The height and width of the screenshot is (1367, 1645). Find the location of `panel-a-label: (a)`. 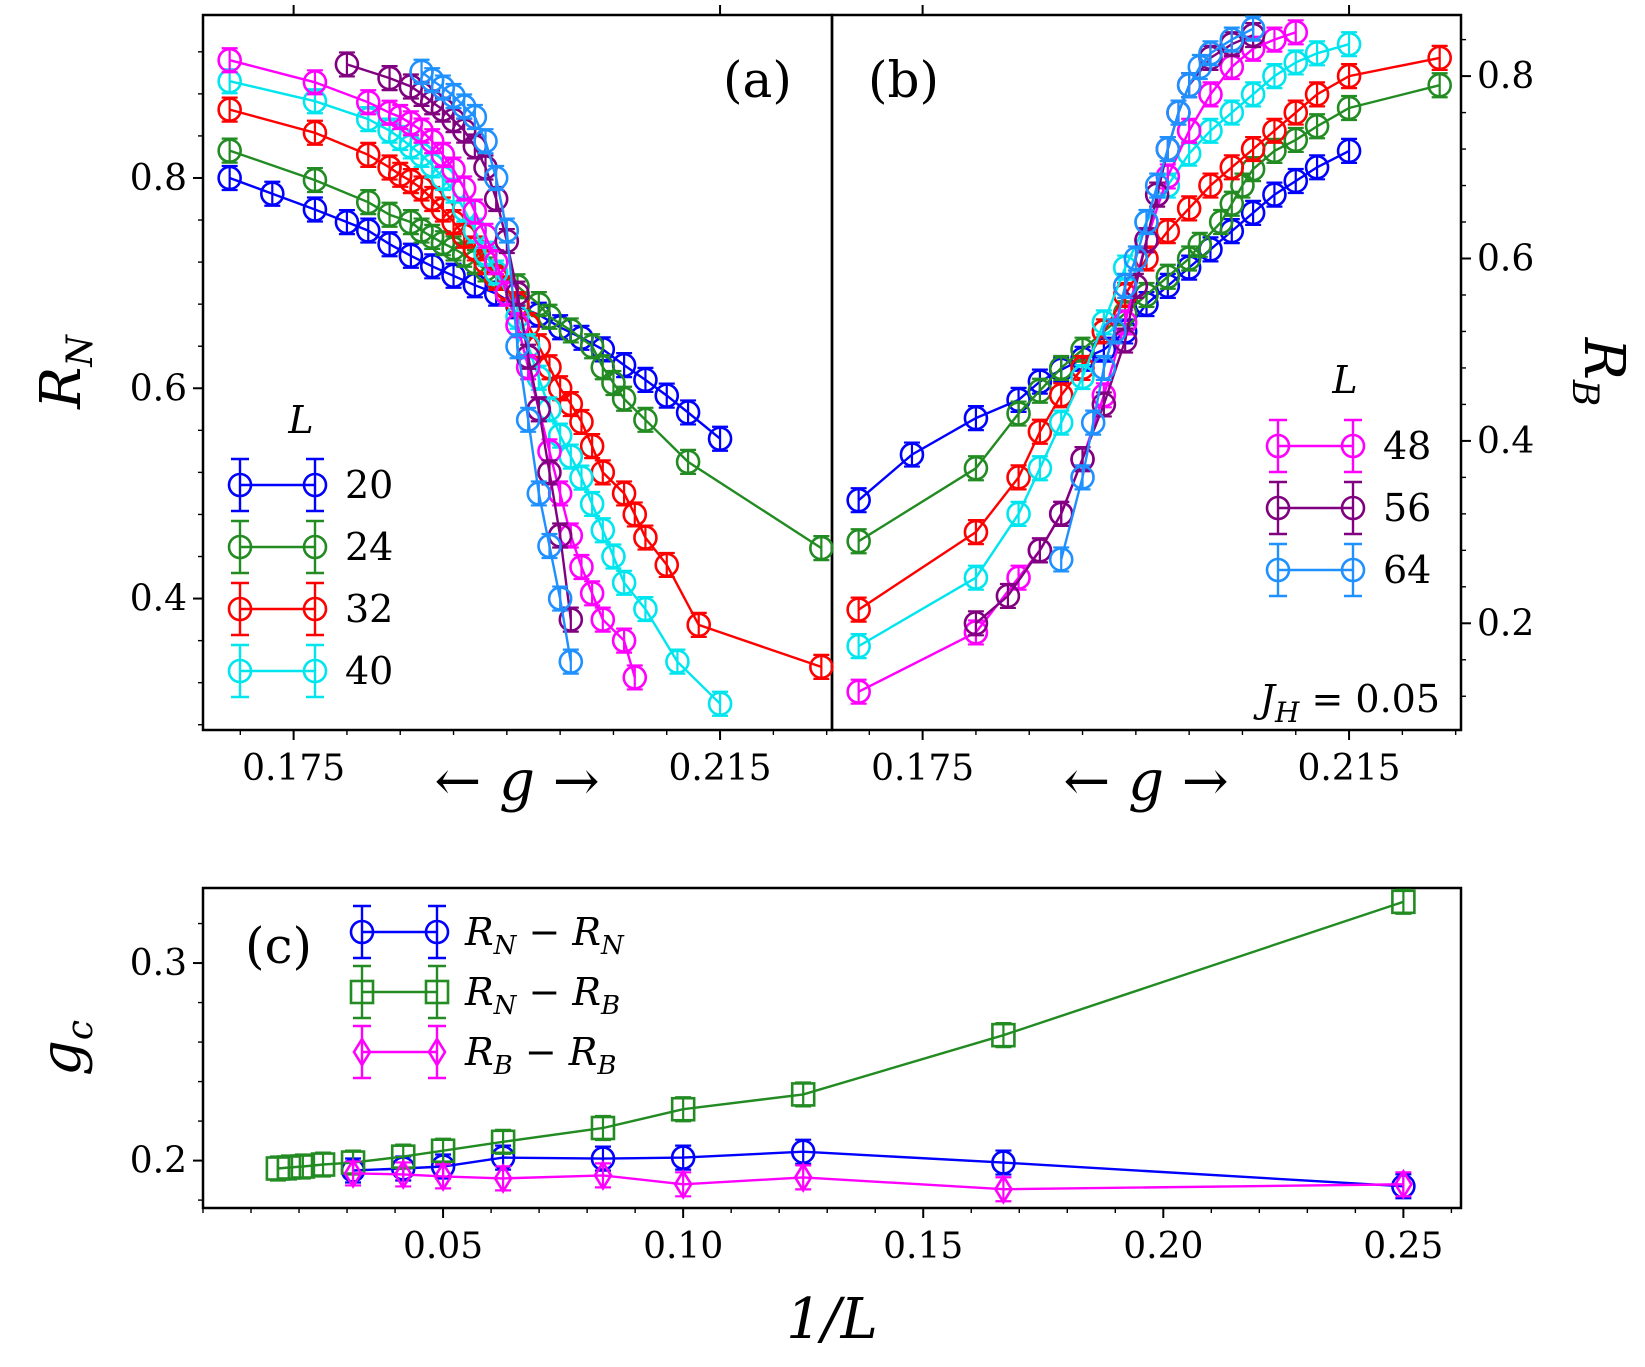

panel-a-label: (a) is located at coordinates (757, 80).